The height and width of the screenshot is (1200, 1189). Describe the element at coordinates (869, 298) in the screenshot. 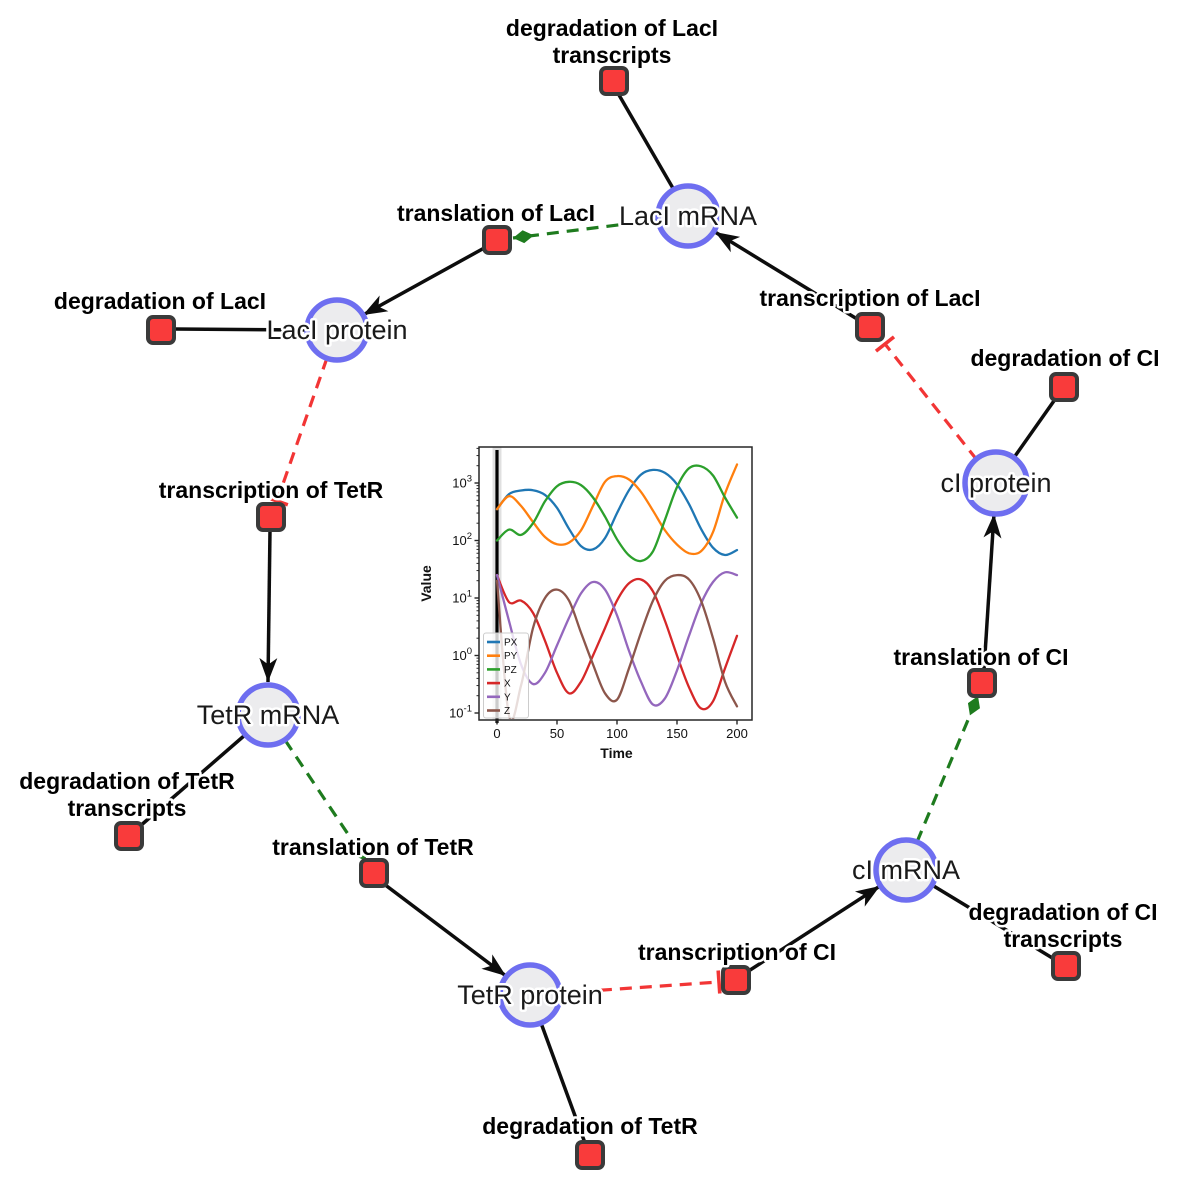

I see `reaction-label-transcription-laci: transcription of LacI` at that location.